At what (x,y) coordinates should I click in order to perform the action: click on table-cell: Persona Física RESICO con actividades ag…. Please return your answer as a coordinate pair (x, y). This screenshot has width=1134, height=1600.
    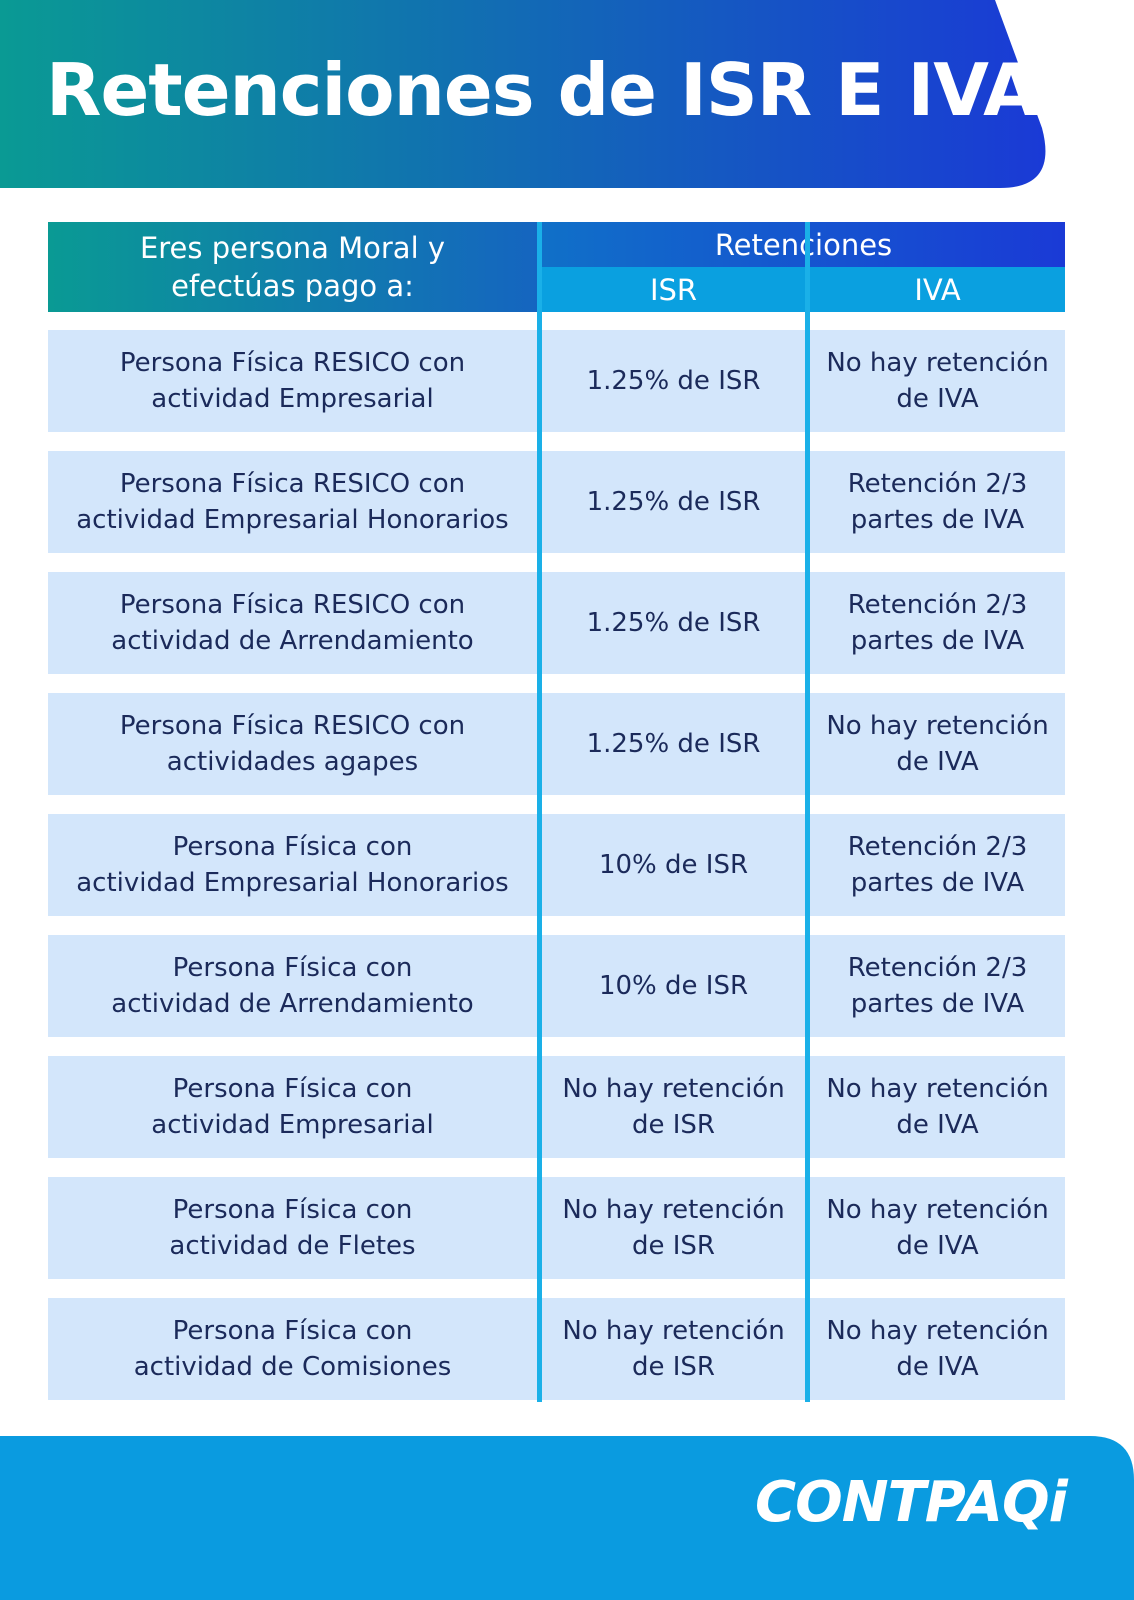
    Looking at the image, I should click on (292, 744).